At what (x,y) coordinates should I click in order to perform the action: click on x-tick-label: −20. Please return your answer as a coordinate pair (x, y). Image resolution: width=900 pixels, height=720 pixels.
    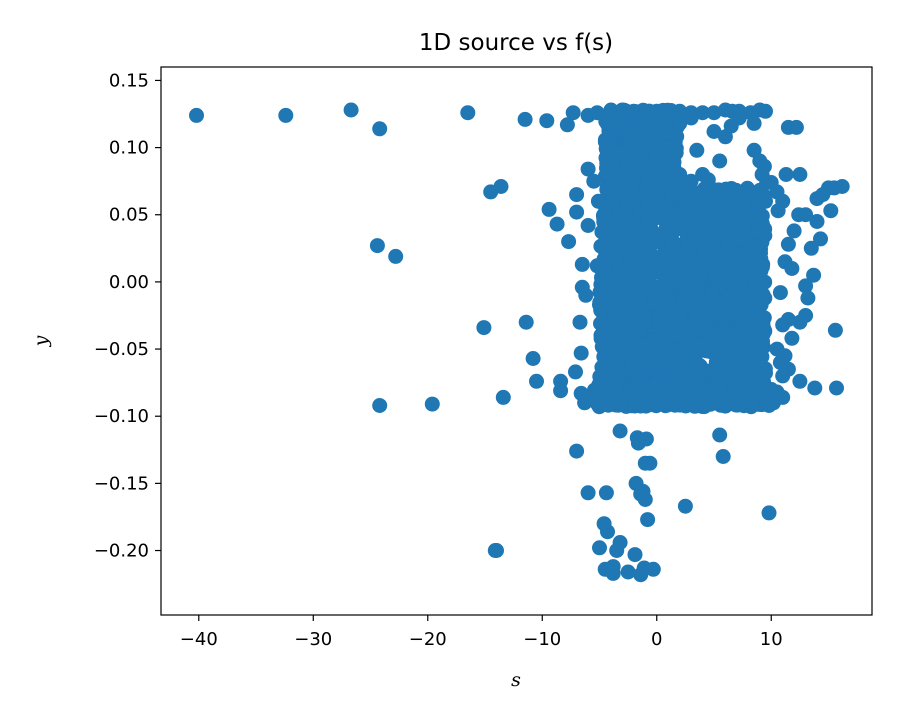
    Looking at the image, I should click on (428, 639).